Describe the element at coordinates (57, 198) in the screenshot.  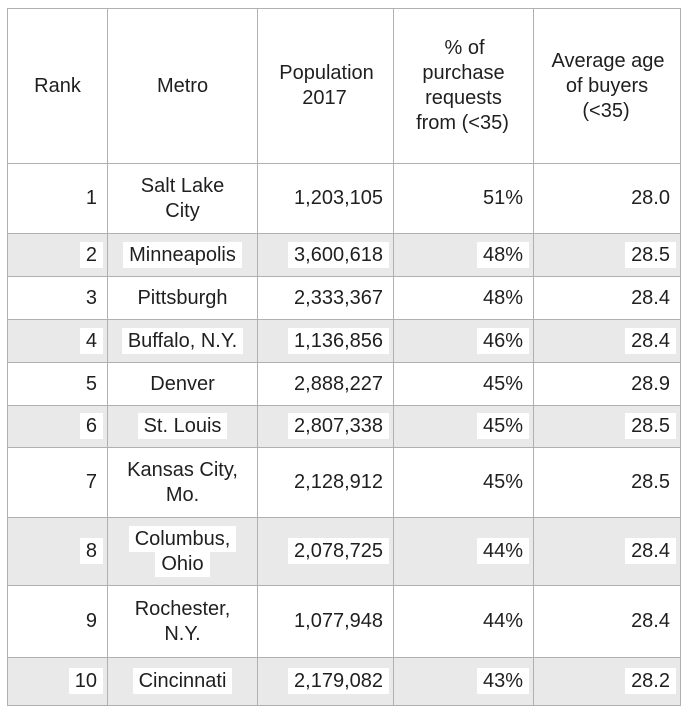
I see `cell-rank: 1` at that location.